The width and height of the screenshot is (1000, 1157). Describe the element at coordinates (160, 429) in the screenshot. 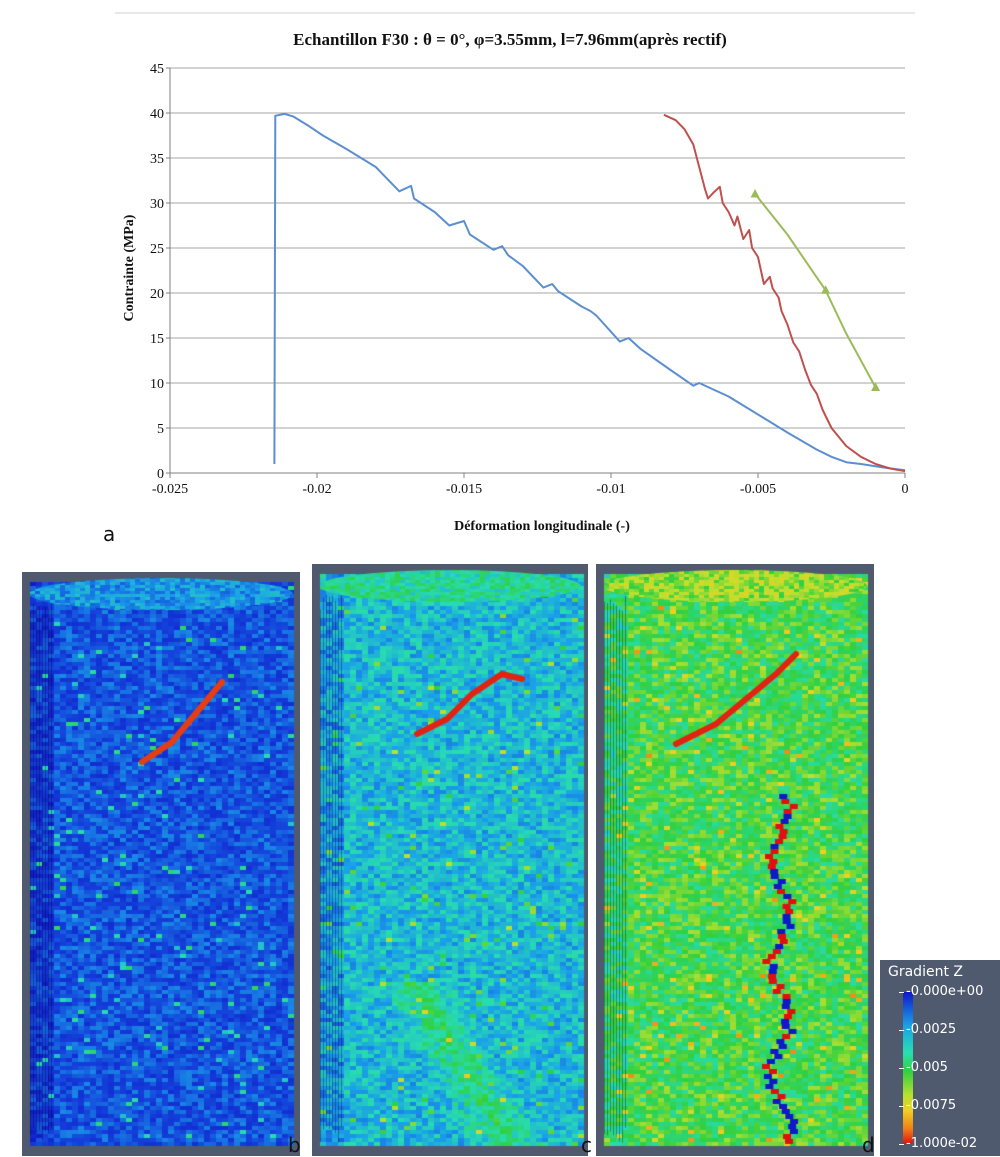

I see `y-tick-label: 5` at that location.